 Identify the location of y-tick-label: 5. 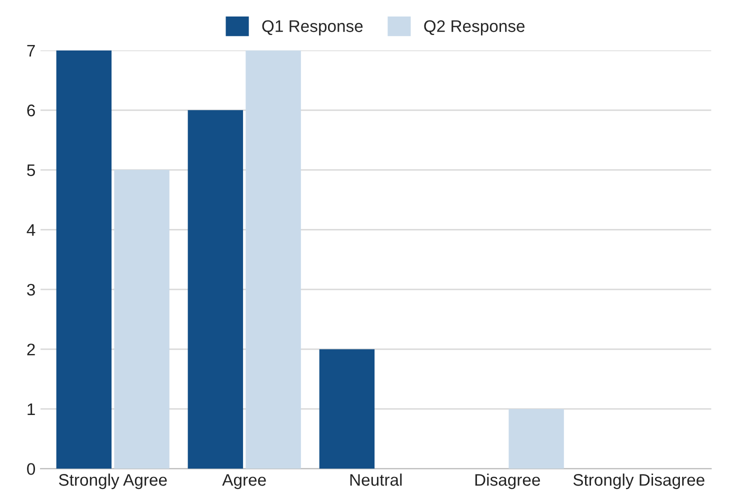
(31, 170).